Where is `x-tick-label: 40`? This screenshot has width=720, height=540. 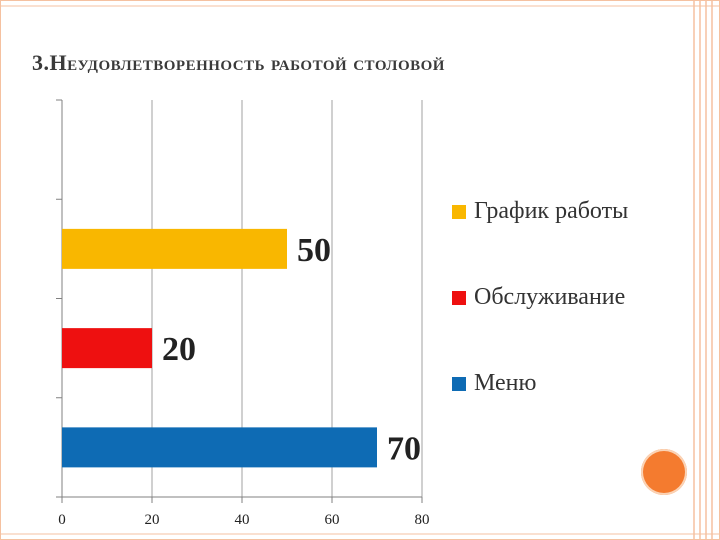
x-tick-label: 40 is located at coordinates (242, 520).